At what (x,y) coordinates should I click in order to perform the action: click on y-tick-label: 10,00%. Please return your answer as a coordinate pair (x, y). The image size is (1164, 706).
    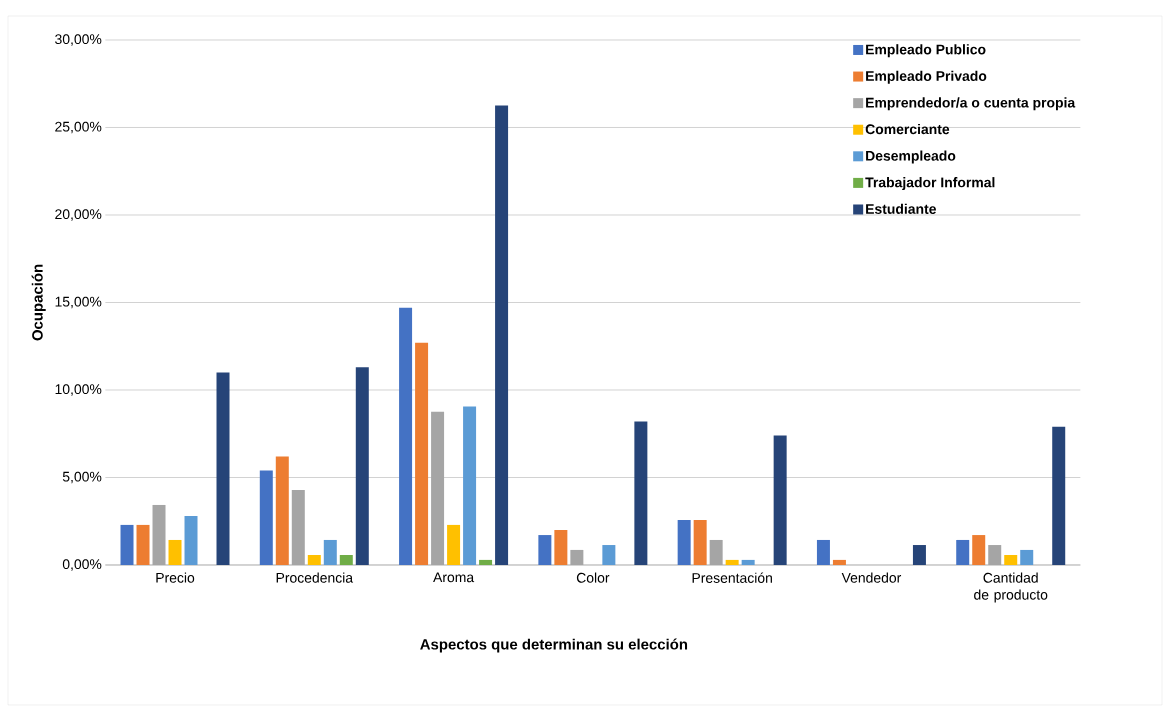
    Looking at the image, I should click on (78, 390).